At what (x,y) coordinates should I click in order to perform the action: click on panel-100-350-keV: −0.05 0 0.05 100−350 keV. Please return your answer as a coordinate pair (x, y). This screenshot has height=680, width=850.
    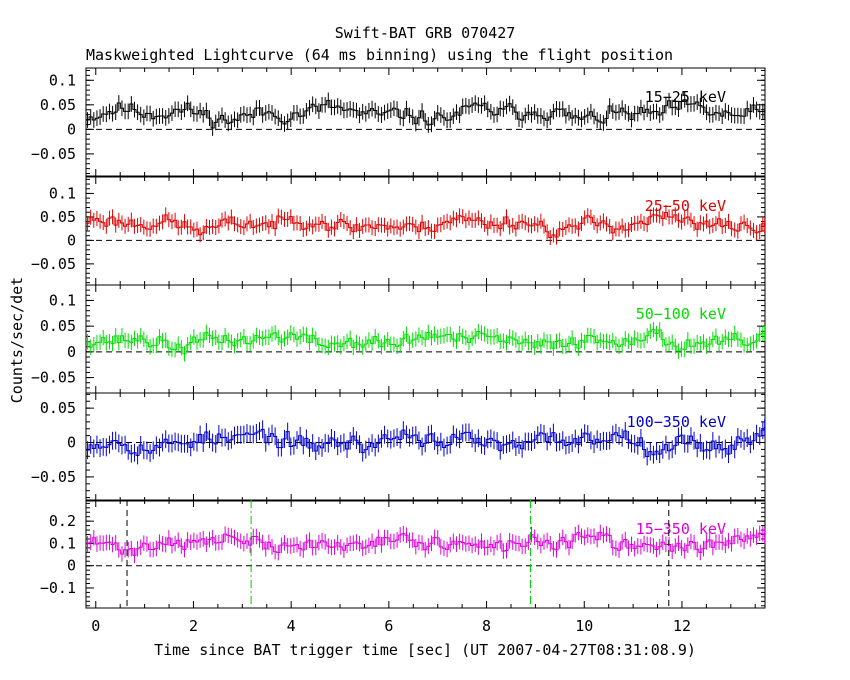
    Looking at the image, I should click on (398, 447).